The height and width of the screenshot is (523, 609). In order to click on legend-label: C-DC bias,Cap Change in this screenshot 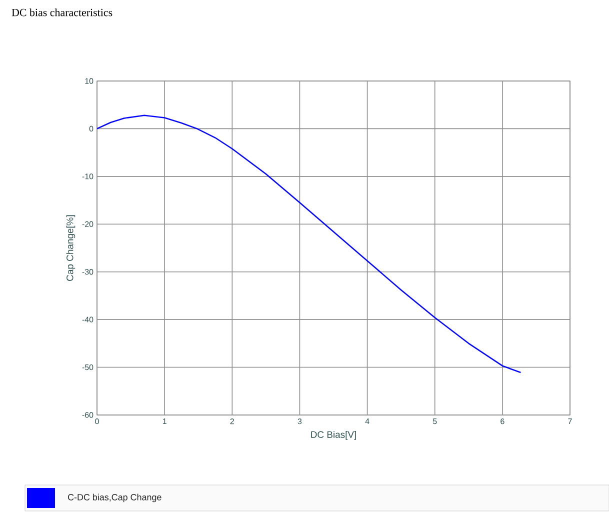, I will do `click(115, 498)`.